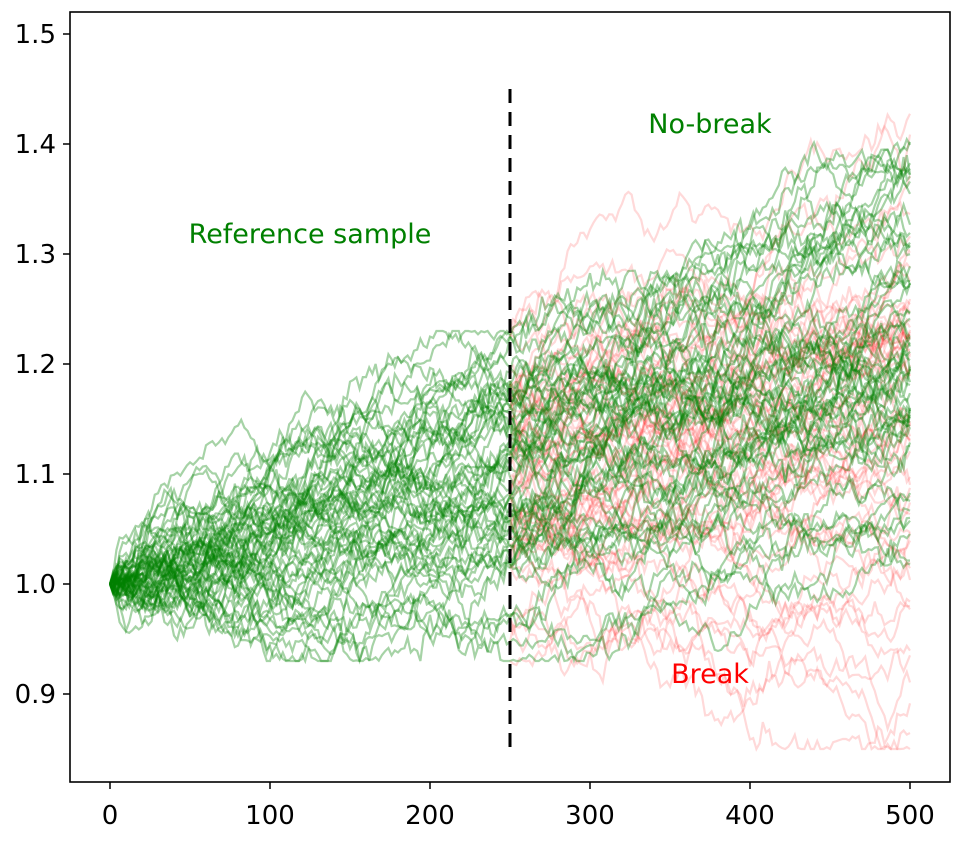 This screenshot has height=850, width=965. I want to click on y-tick-label: 1.3, so click(35, 255).